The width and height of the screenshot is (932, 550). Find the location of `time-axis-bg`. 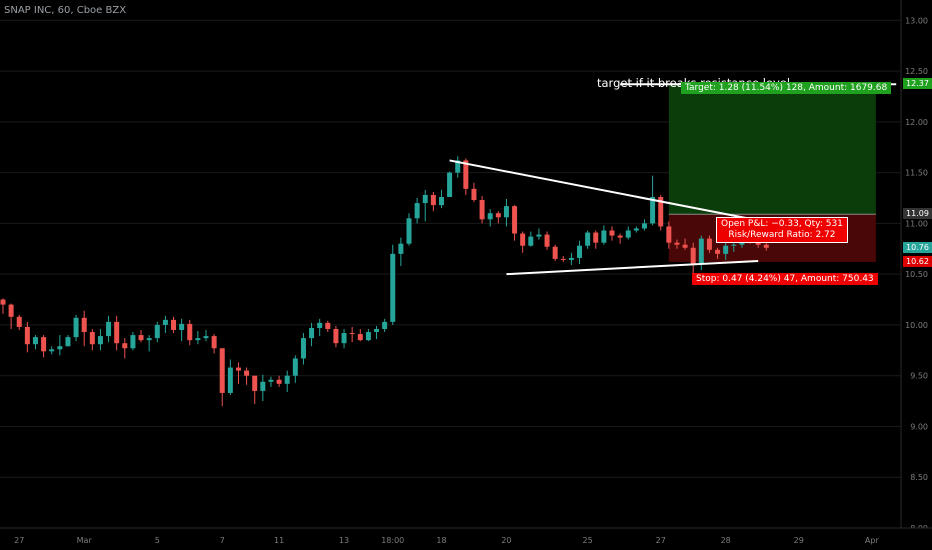

time-axis-bg is located at coordinates (466, 539).